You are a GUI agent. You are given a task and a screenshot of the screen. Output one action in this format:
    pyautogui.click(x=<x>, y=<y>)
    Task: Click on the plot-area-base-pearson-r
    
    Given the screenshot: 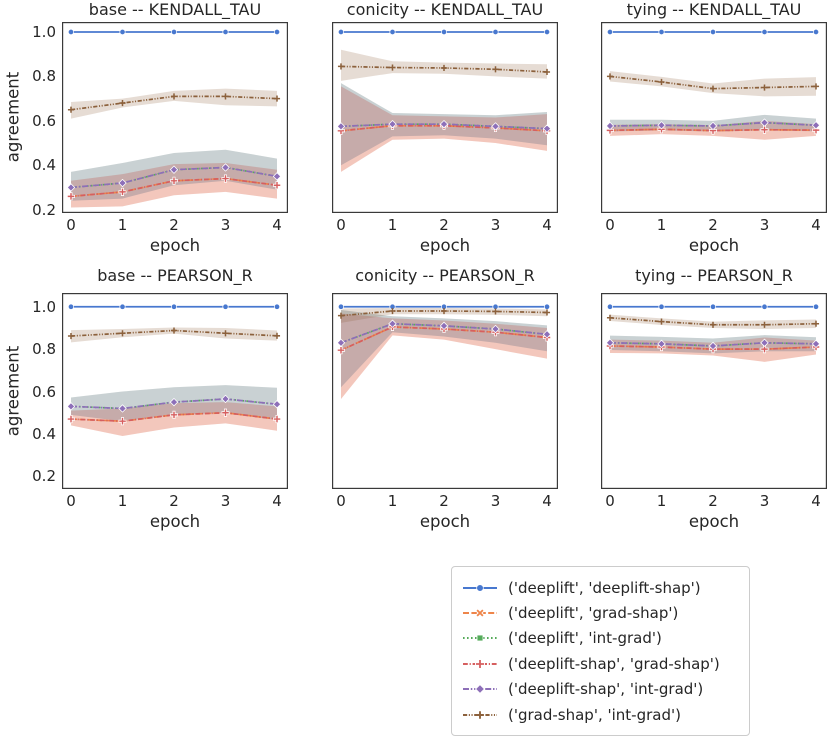 What is the action you would take?
    pyautogui.click(x=175, y=391)
    